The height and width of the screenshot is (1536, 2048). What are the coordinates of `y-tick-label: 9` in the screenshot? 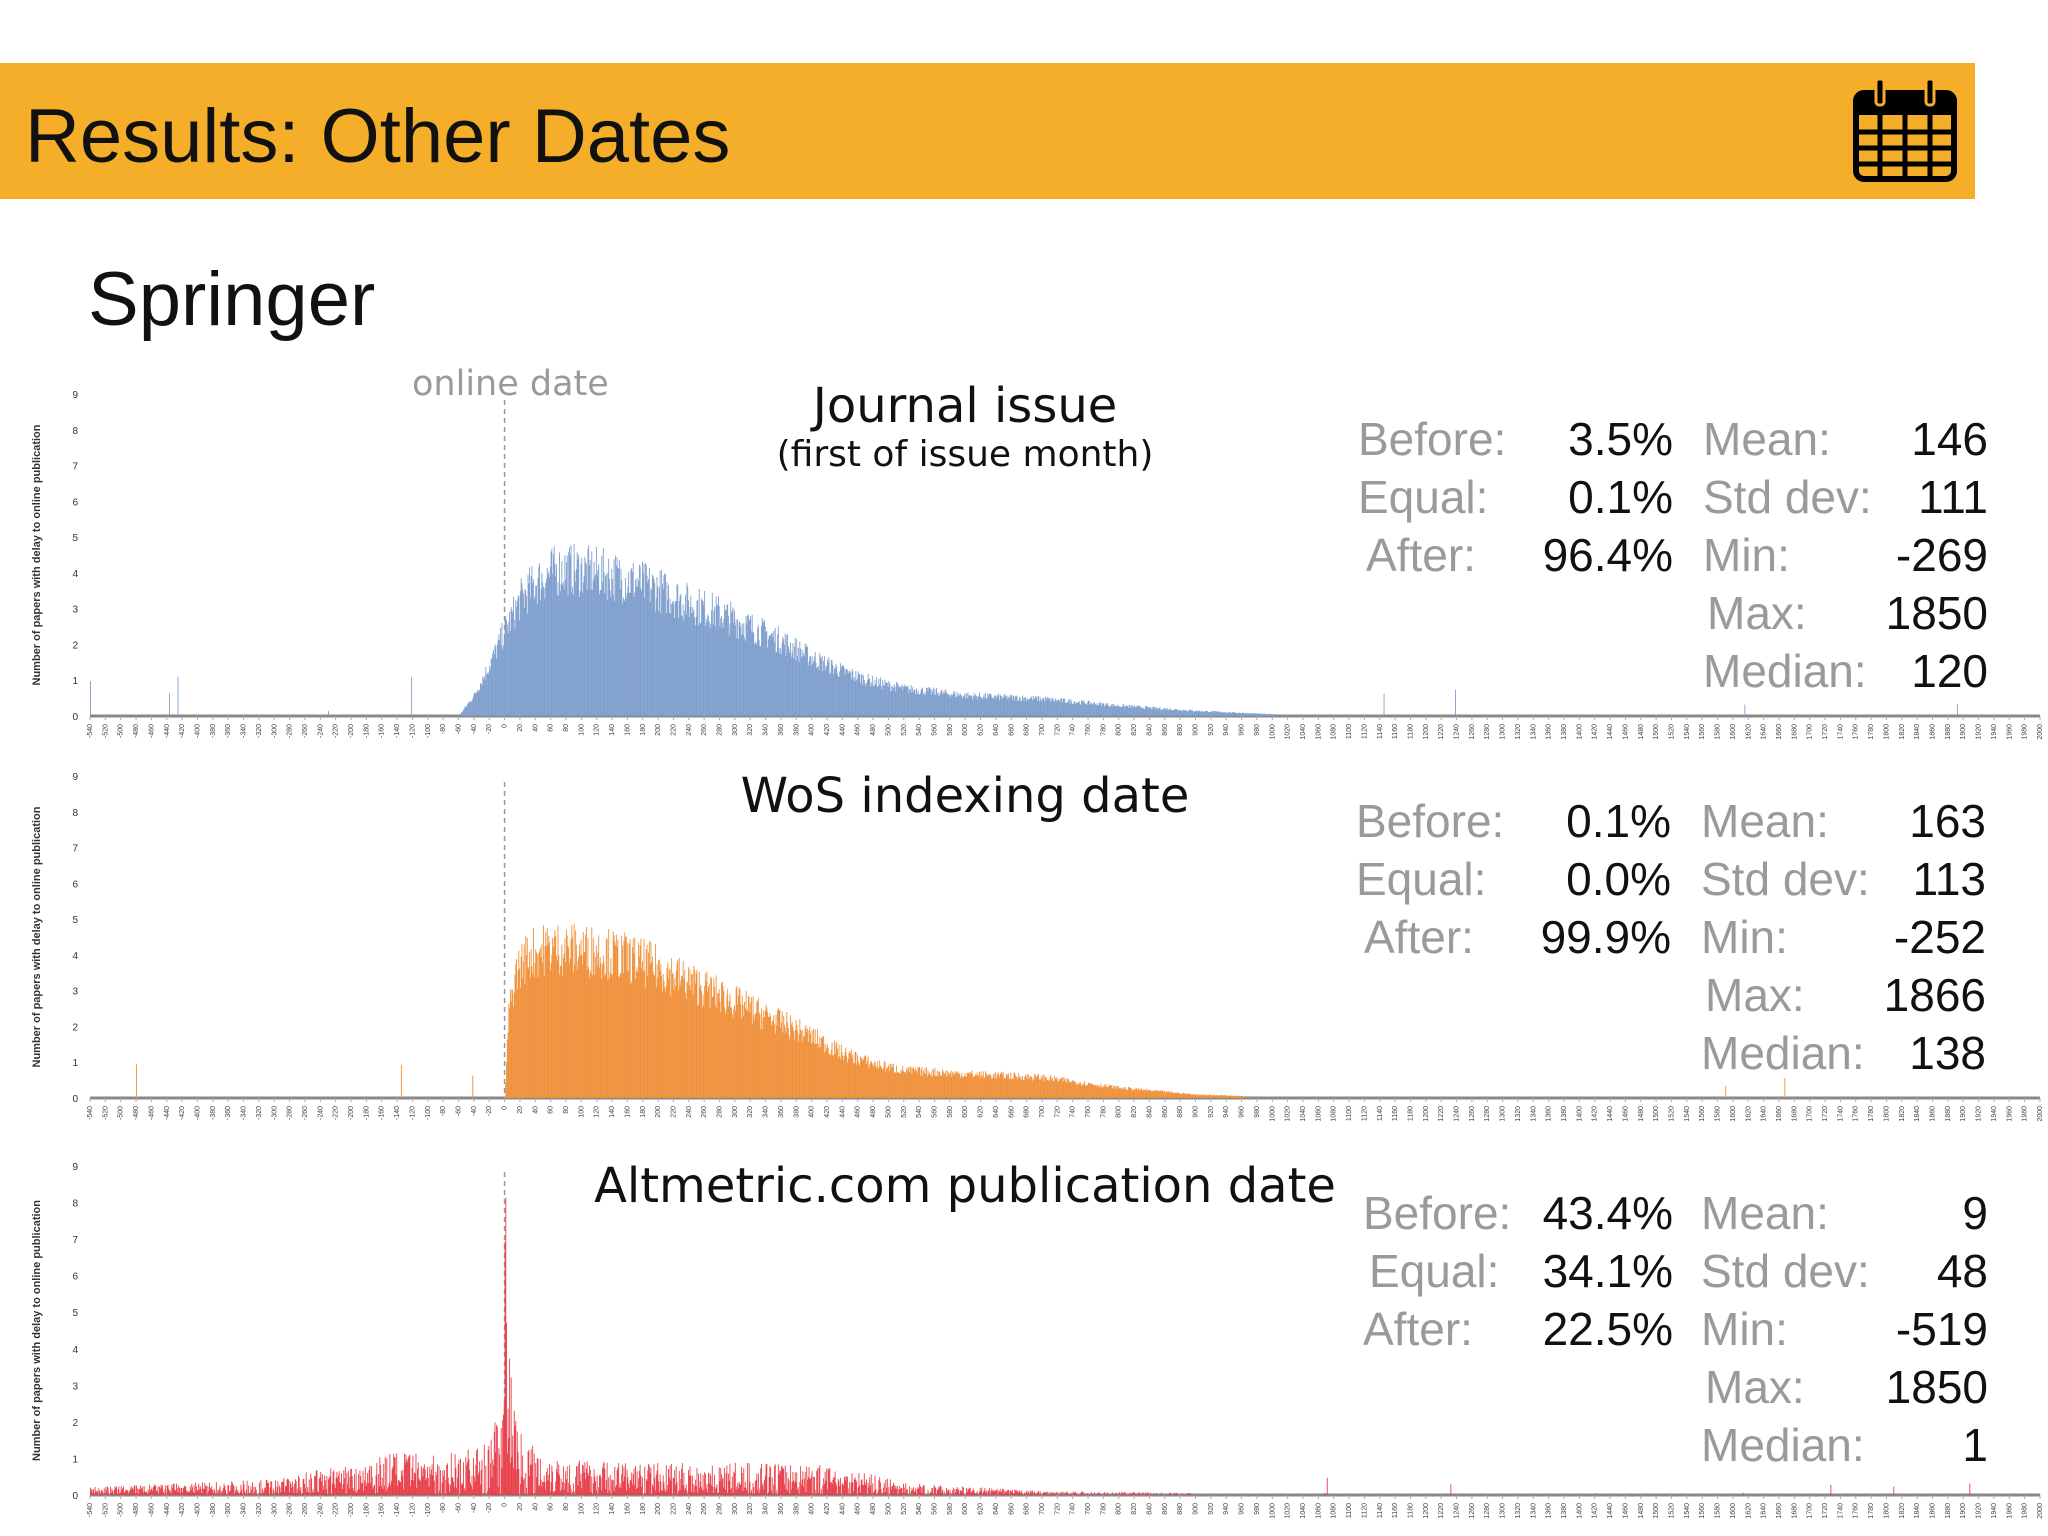 It's located at (75, 777).